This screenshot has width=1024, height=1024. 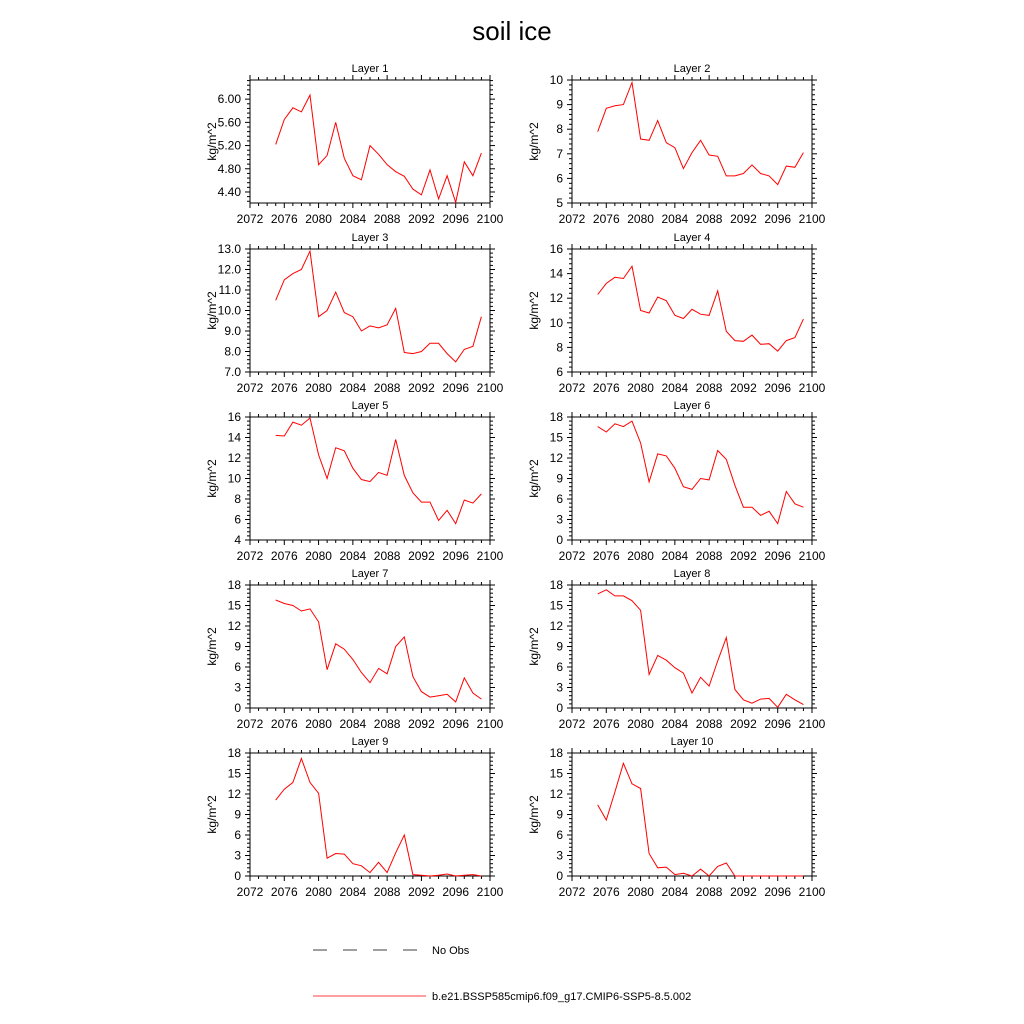 I want to click on y-tick-label: 3, so click(x=559, y=688).